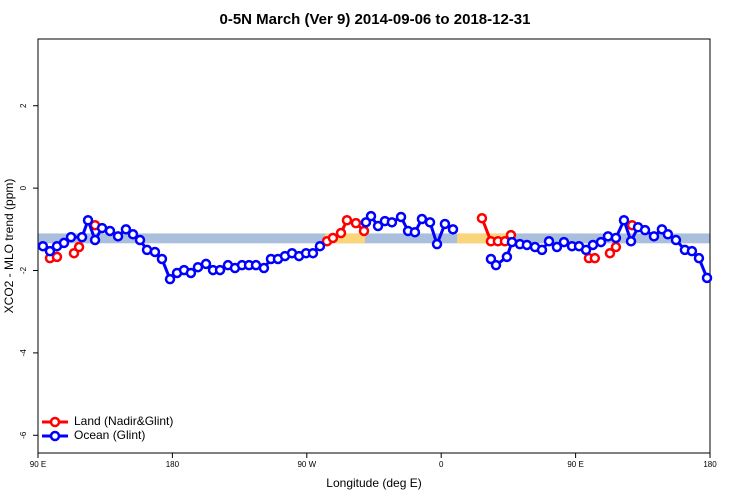 Image resolution: width=750 pixels, height=500 pixels. Describe the element at coordinates (373, 483) in the screenshot. I see `x-axis-label: Longitude (deg E)` at that location.